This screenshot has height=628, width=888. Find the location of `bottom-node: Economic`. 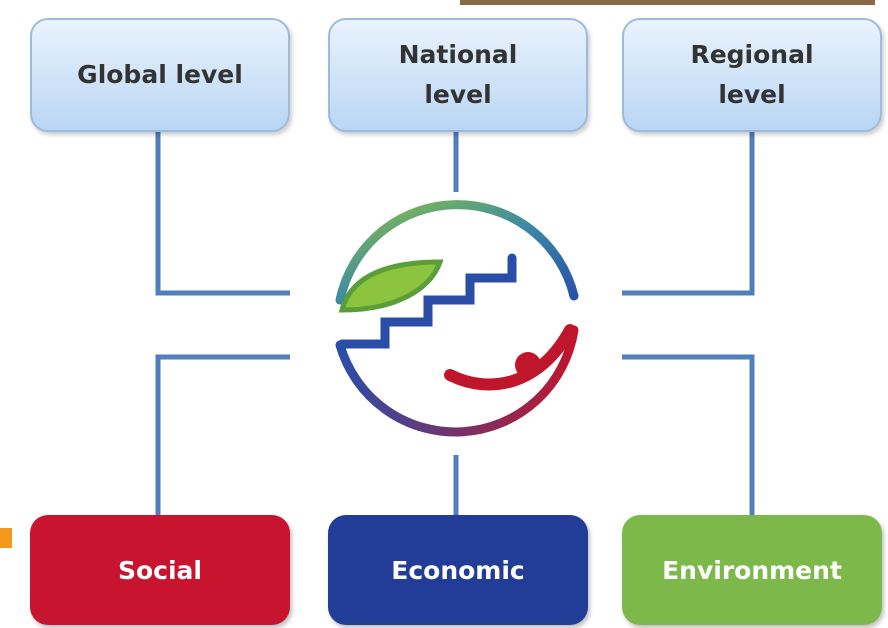

bottom-node: Economic is located at coordinates (458, 570).